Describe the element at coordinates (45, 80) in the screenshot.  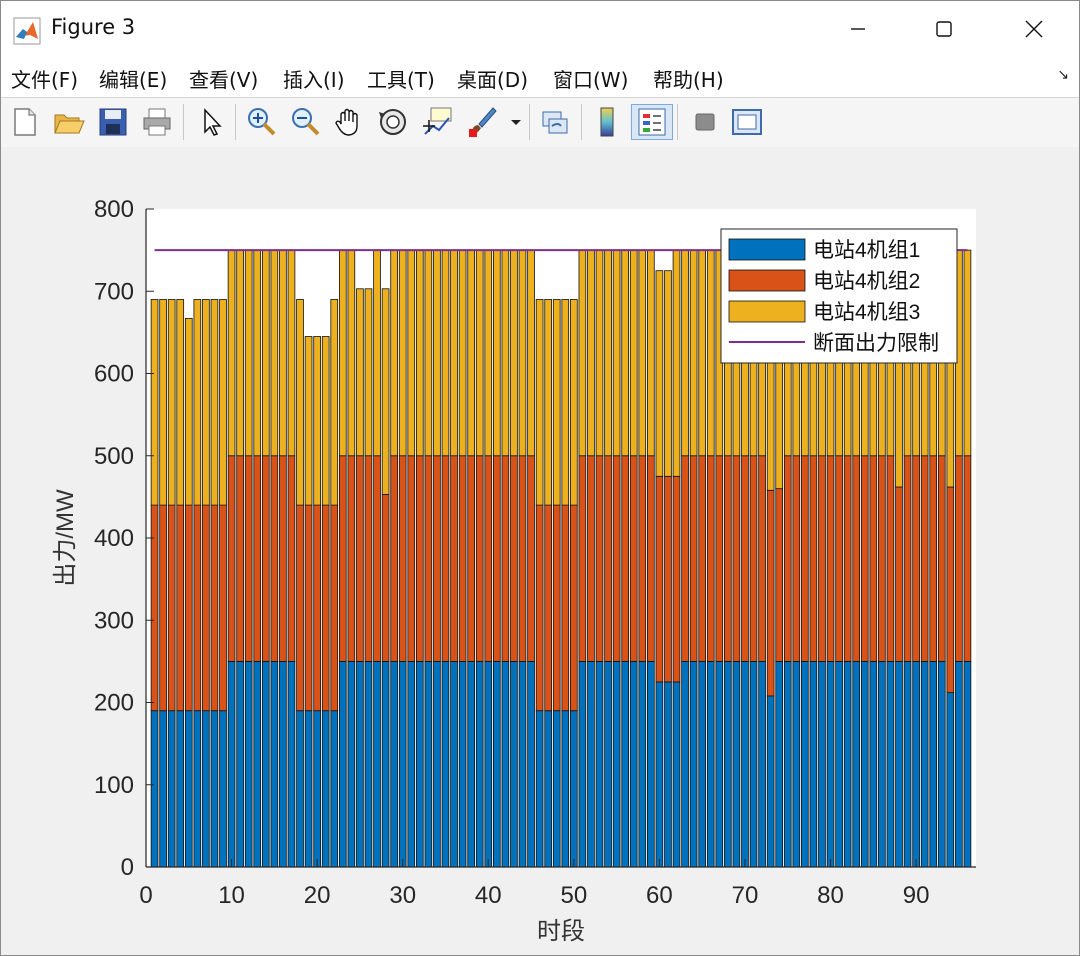
I see `menu-file: 文件(F)` at that location.